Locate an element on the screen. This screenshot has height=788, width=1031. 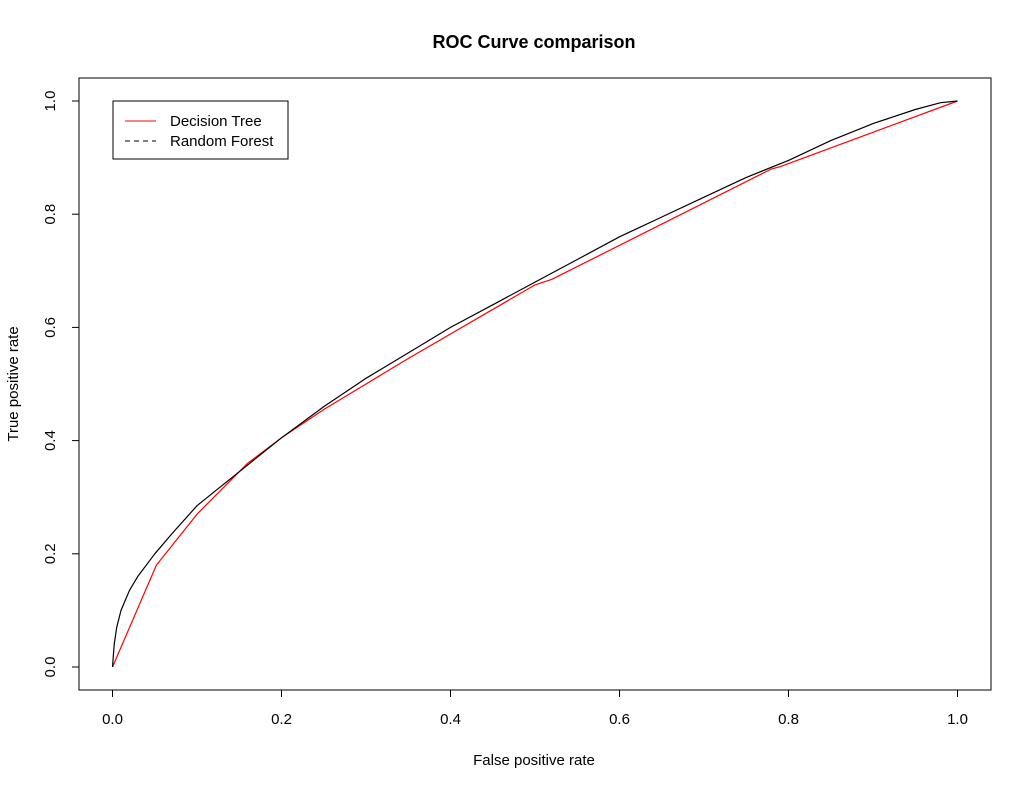
chart-title: ROC Curve comparison is located at coordinates (533, 42).